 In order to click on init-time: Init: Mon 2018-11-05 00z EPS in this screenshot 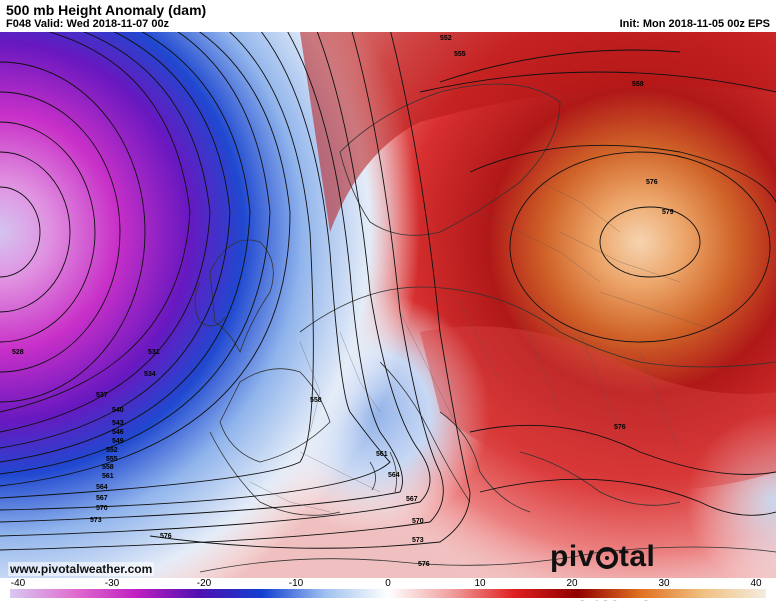, I will do `click(694, 24)`.